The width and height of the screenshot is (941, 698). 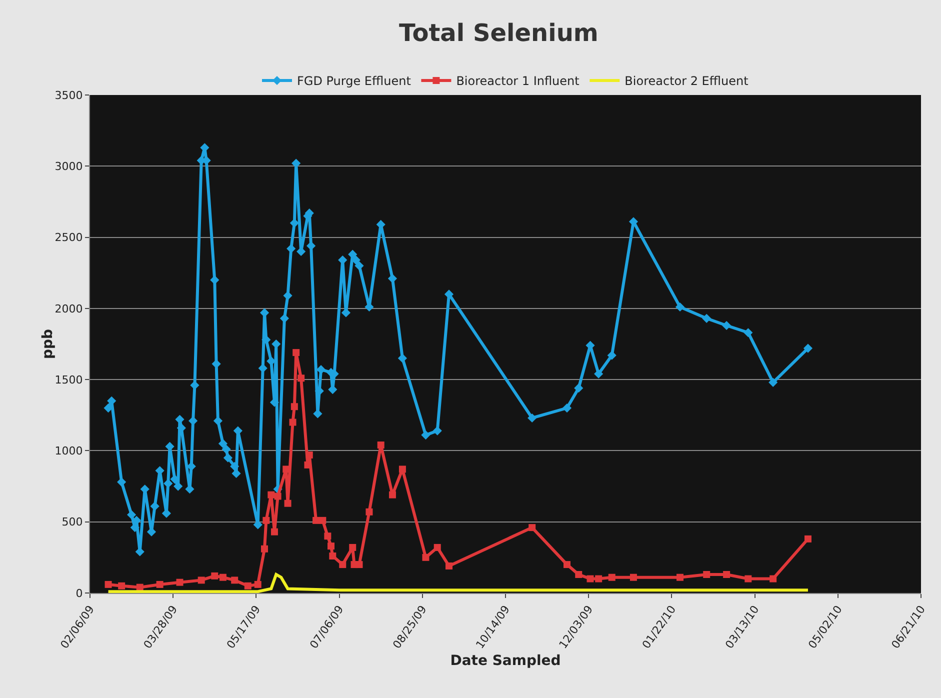 I want to click on x-axis-title: Date Sampled, so click(x=505, y=661).